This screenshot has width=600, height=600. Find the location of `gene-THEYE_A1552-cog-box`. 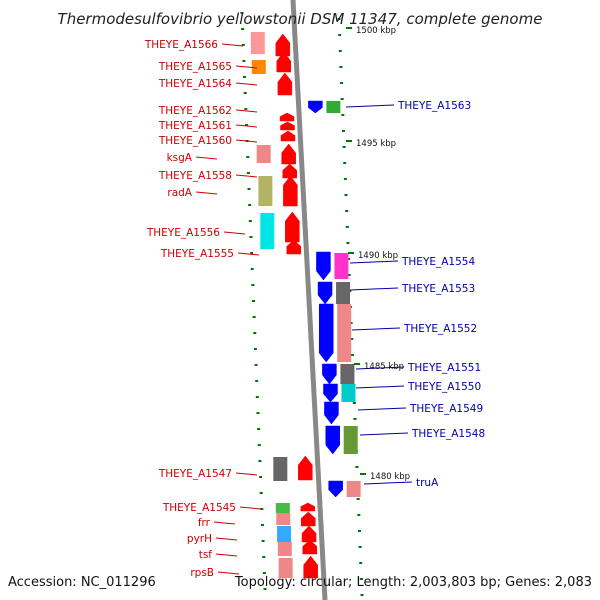

gene-THEYE_A1552-cog-box is located at coordinates (344, 333).